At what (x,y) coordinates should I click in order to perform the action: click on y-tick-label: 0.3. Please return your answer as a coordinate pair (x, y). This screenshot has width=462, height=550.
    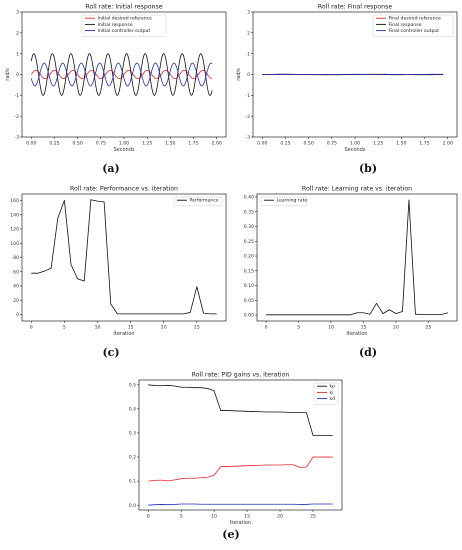
    Looking at the image, I should click on (132, 434).